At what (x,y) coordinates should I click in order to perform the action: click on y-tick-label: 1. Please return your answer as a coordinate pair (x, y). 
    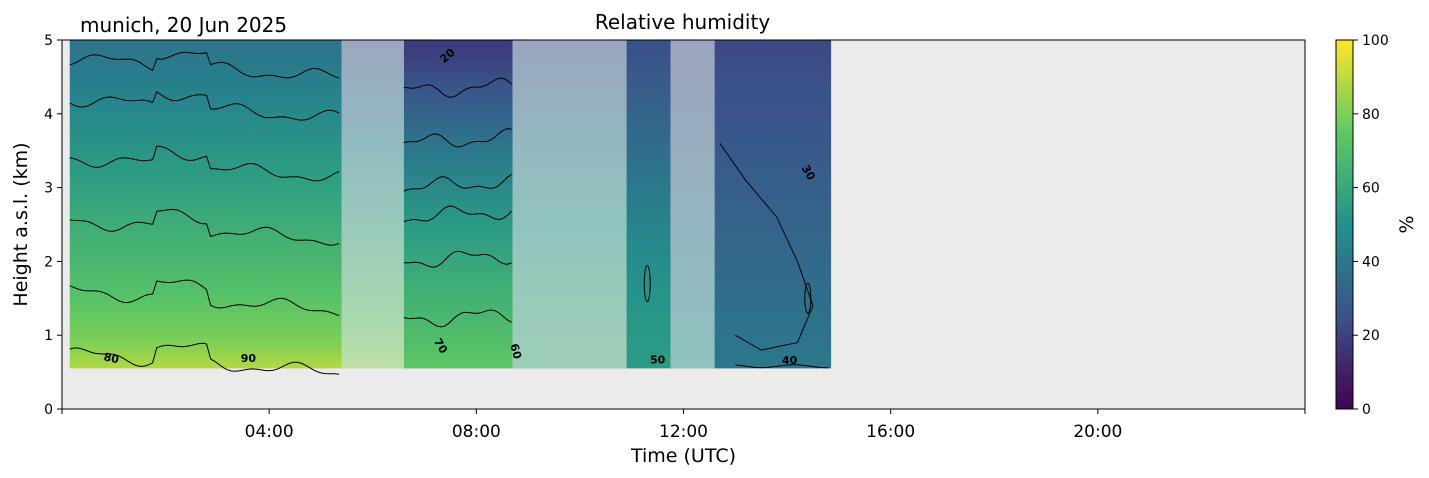
    Looking at the image, I should click on (48, 336).